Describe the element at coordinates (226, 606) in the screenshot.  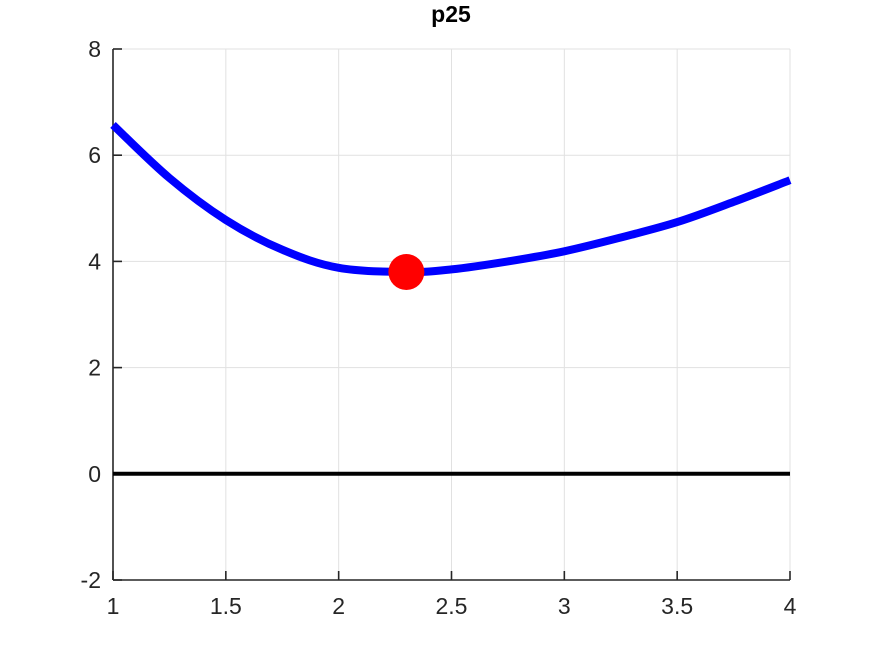
I see `x-tick-label: 1.5` at that location.